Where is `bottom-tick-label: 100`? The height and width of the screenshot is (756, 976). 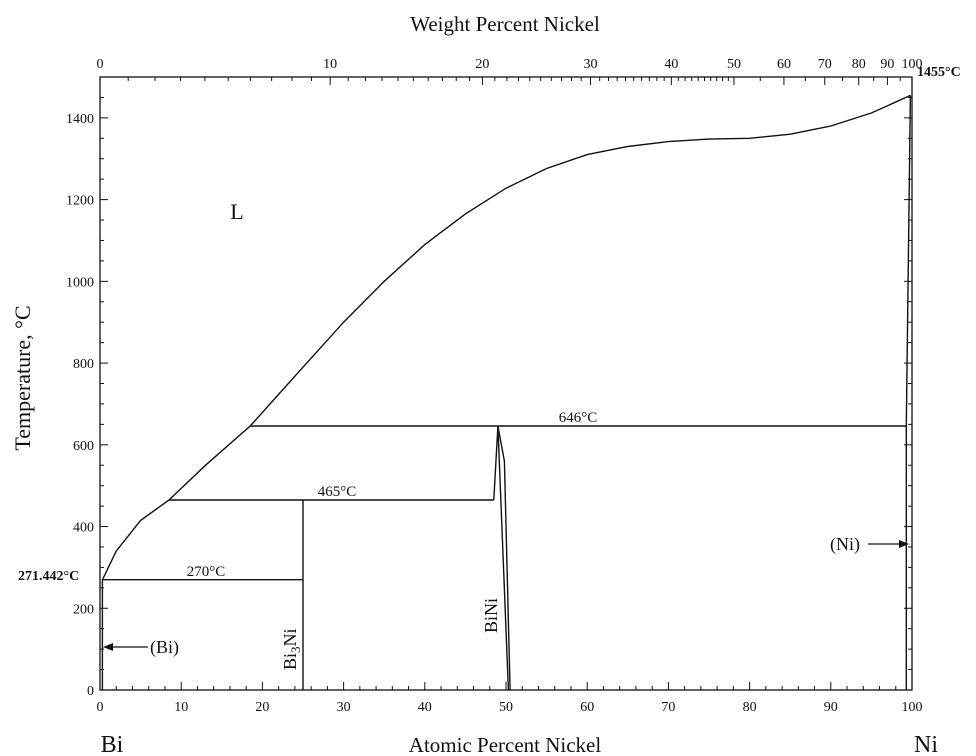
bottom-tick-label: 100 is located at coordinates (912, 707).